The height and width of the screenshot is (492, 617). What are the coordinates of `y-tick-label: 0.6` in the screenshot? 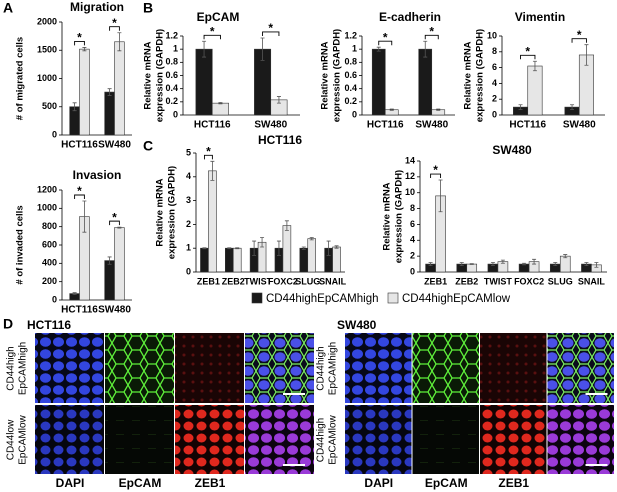 It's located at (350, 75).